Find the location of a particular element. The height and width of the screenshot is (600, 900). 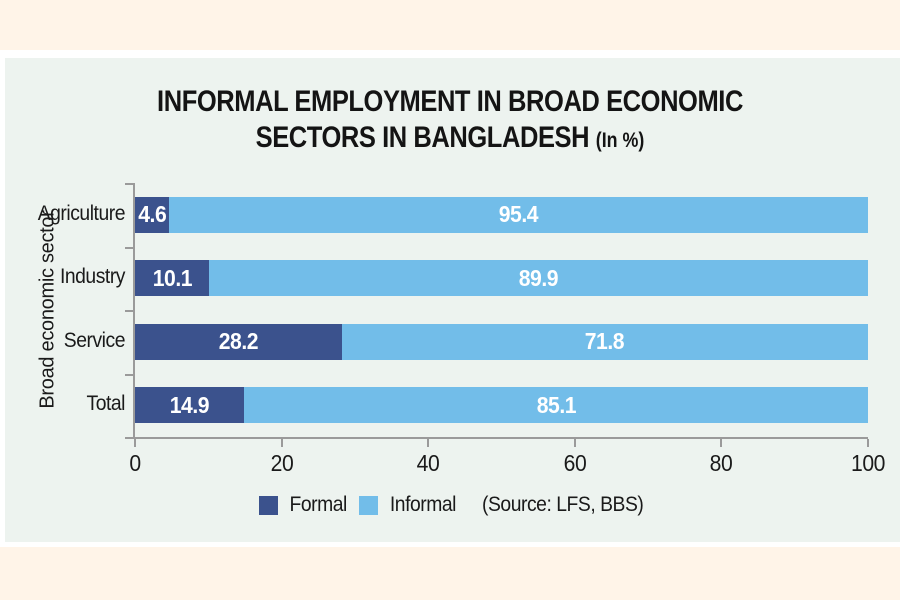

category-label-total: Total is located at coordinates (105, 404).